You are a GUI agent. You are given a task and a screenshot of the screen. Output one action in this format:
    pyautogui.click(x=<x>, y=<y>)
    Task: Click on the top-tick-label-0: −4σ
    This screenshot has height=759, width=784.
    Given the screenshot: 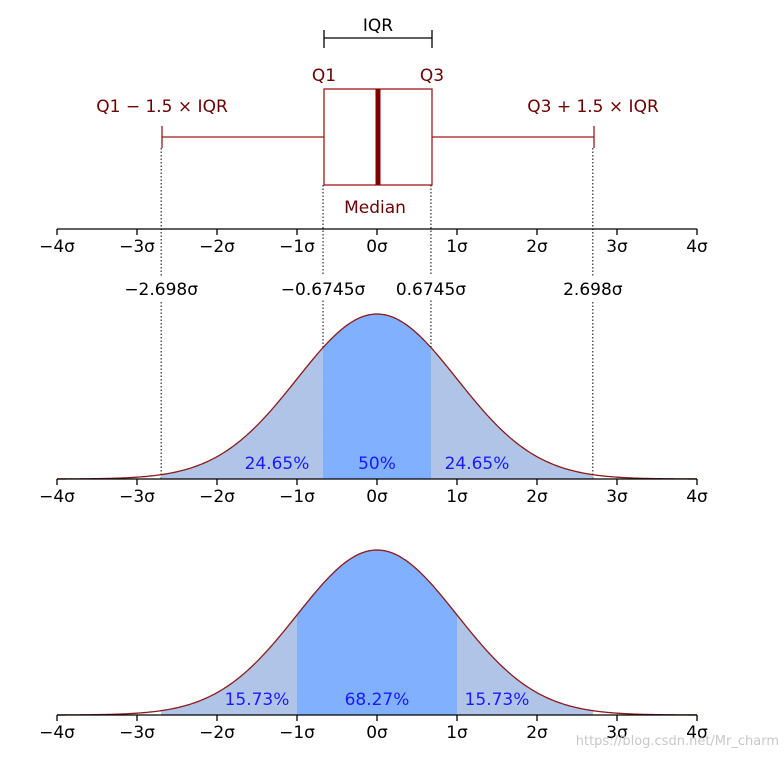 What is the action you would take?
    pyautogui.click(x=57, y=247)
    